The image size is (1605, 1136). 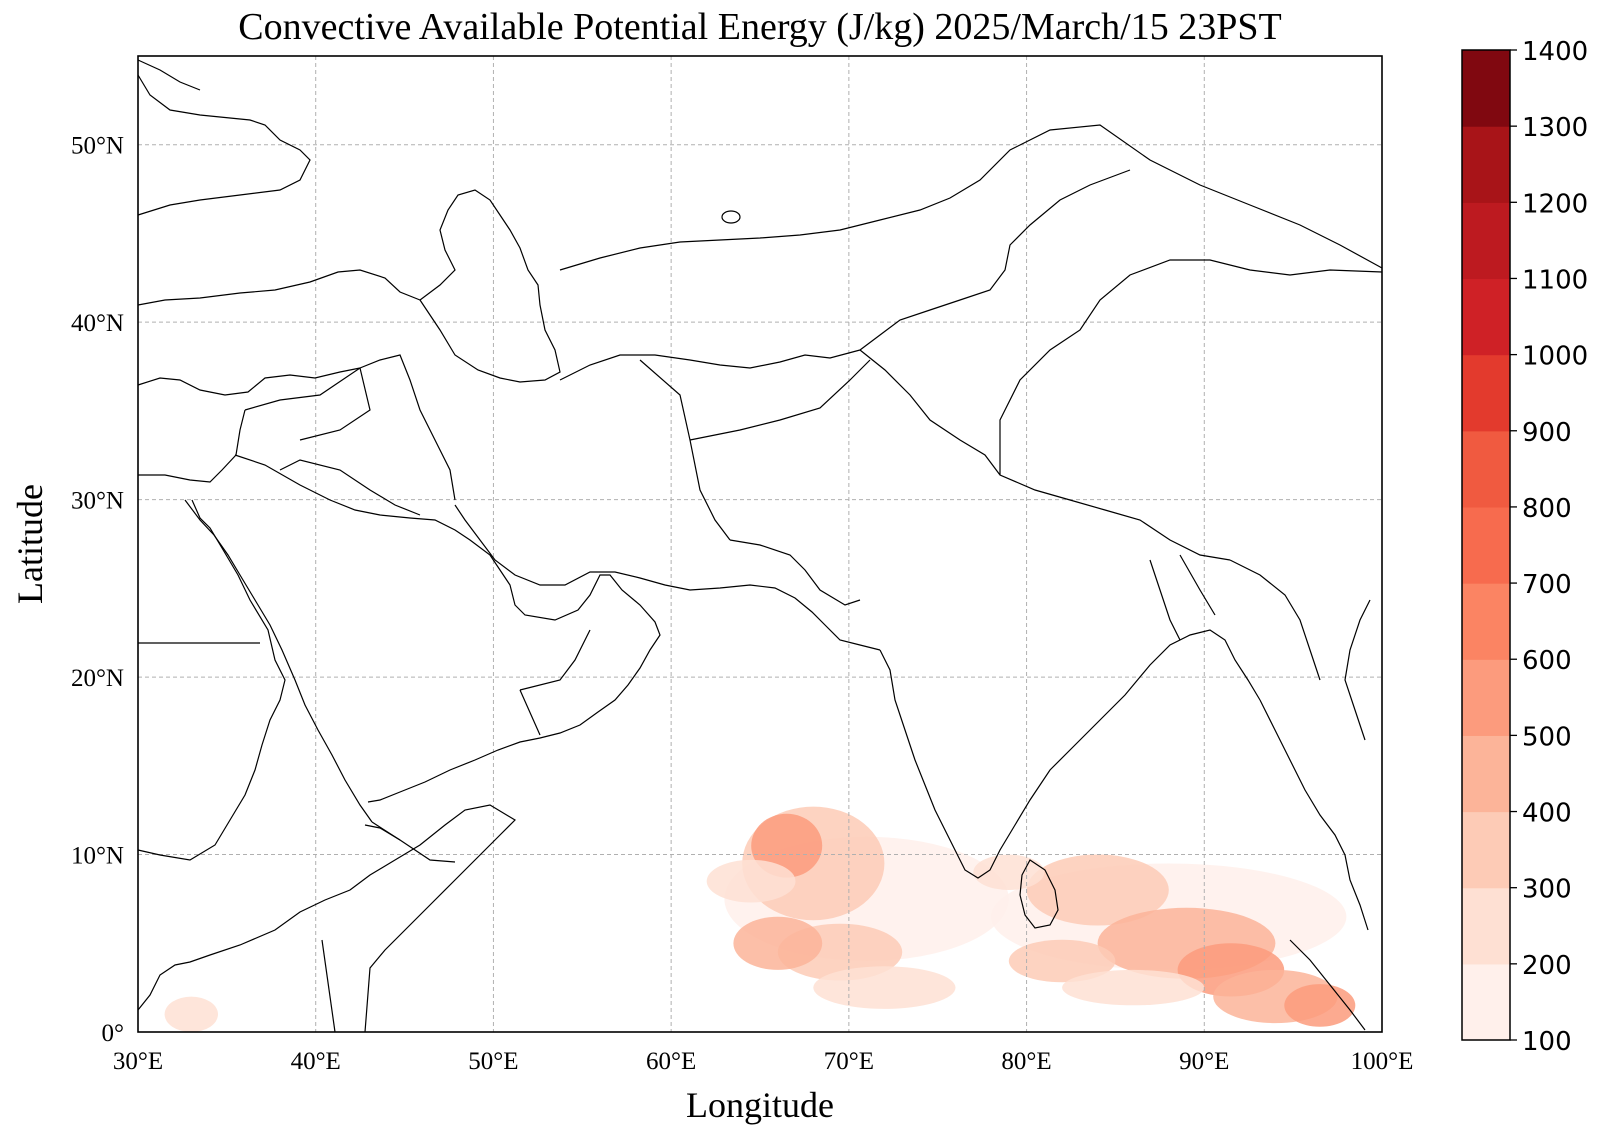 What do you see at coordinates (763, 1061) in the screenshot?
I see `longitude-ticks: 30°E 40°E 50°E 60°E 70°E 80°E 90°E 100°E` at bounding box center [763, 1061].